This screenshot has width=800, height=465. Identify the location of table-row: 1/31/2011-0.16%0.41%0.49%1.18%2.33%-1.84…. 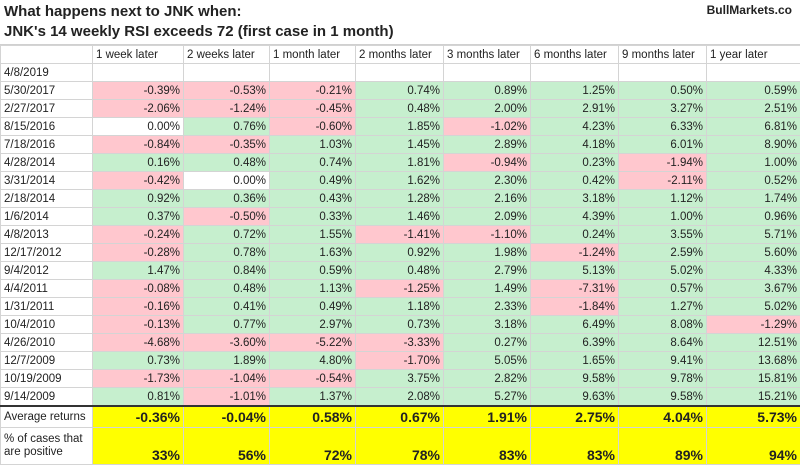
(400, 307).